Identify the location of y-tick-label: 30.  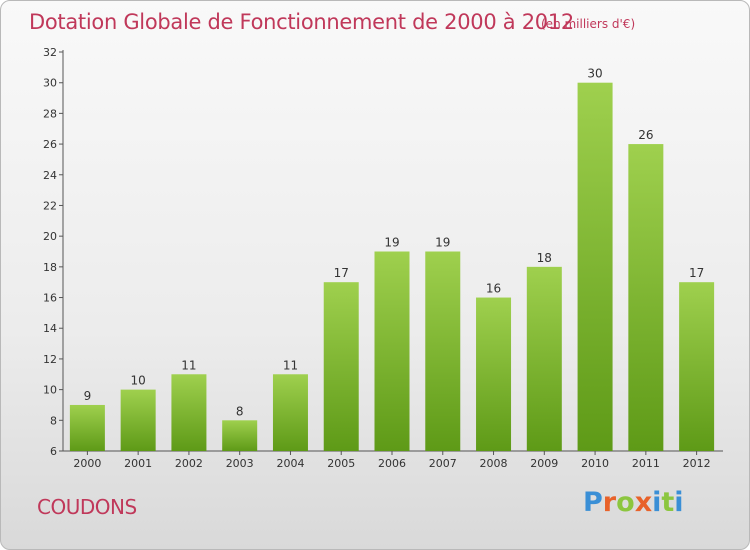
(50, 83).